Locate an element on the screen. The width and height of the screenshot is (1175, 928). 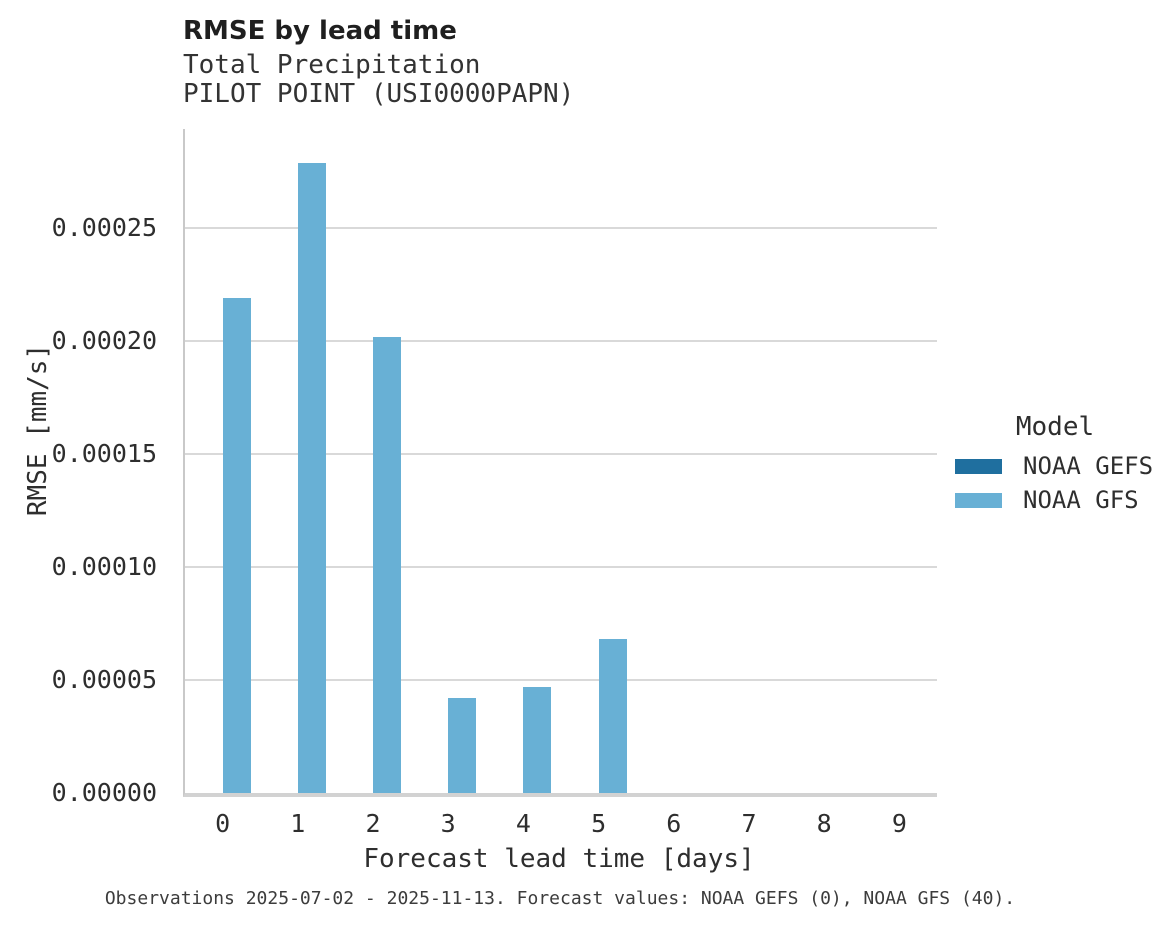
y-axis-label: RMSE [mm/s] is located at coordinates (38, 430).